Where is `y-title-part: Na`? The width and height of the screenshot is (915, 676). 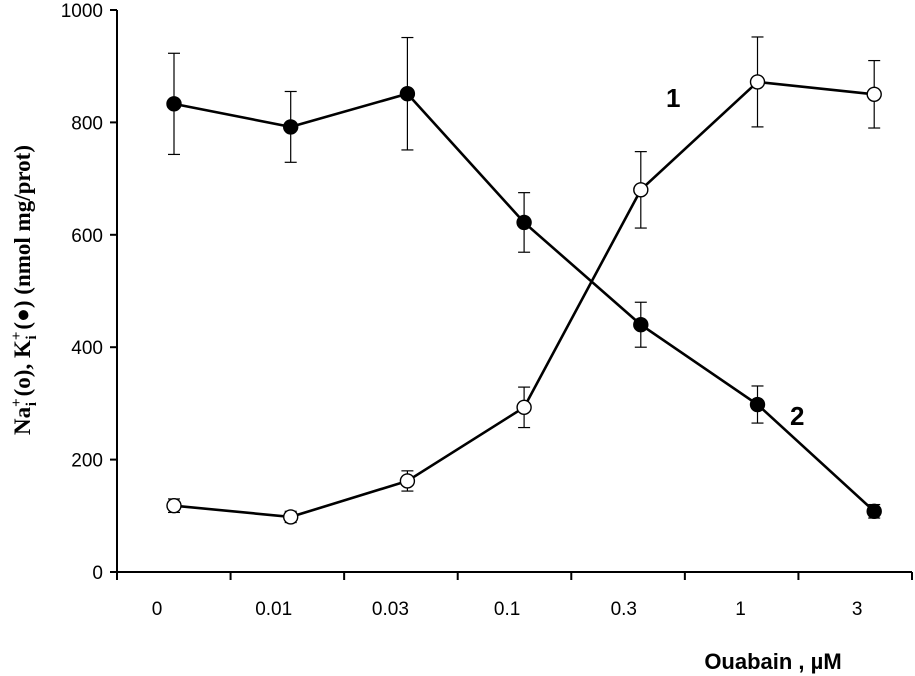
y-title-part: Na is located at coordinates (22, 420).